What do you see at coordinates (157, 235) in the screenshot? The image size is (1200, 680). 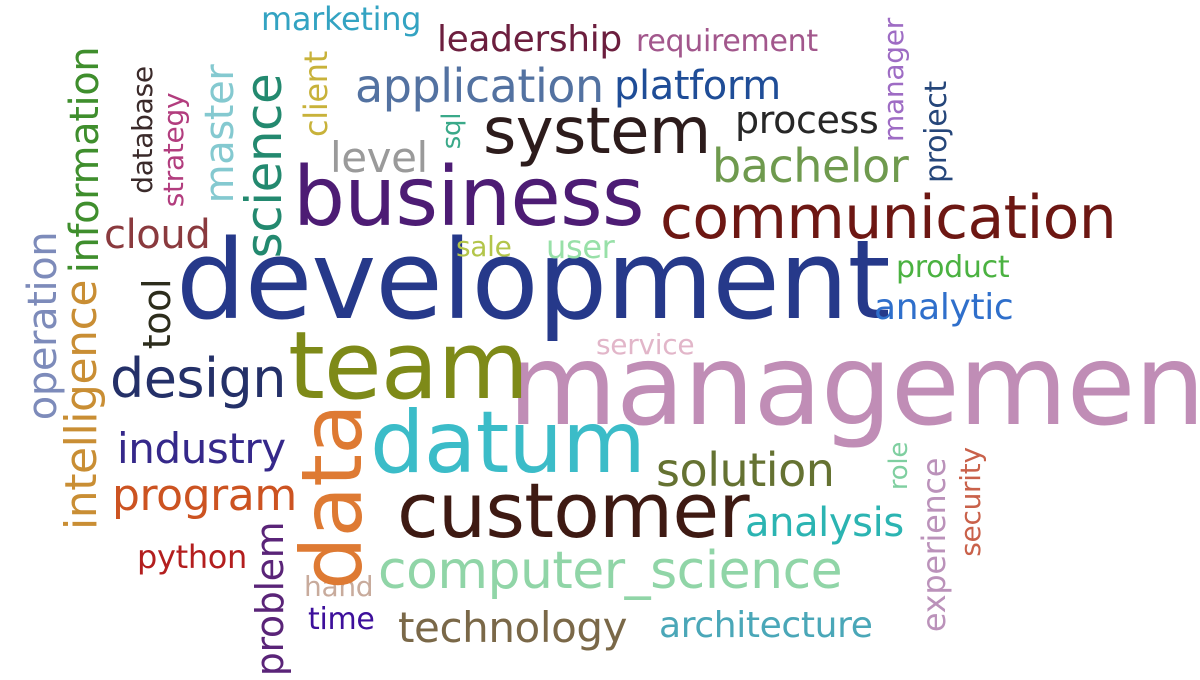 I see `word-cloud: cloud` at bounding box center [157, 235].